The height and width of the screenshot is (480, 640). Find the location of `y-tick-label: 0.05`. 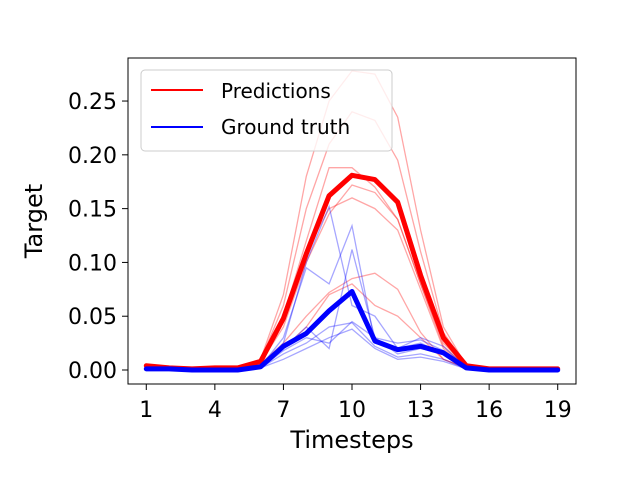

y-tick-label: 0.05 is located at coordinates (92, 317).